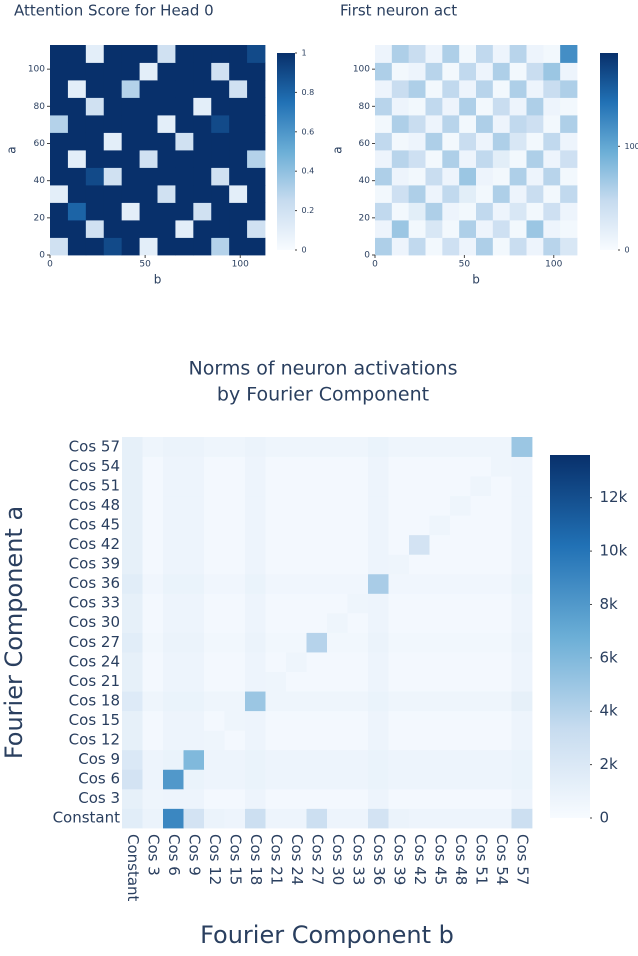  I want to click on colorbar-tick-label: 0.4, so click(308, 171).